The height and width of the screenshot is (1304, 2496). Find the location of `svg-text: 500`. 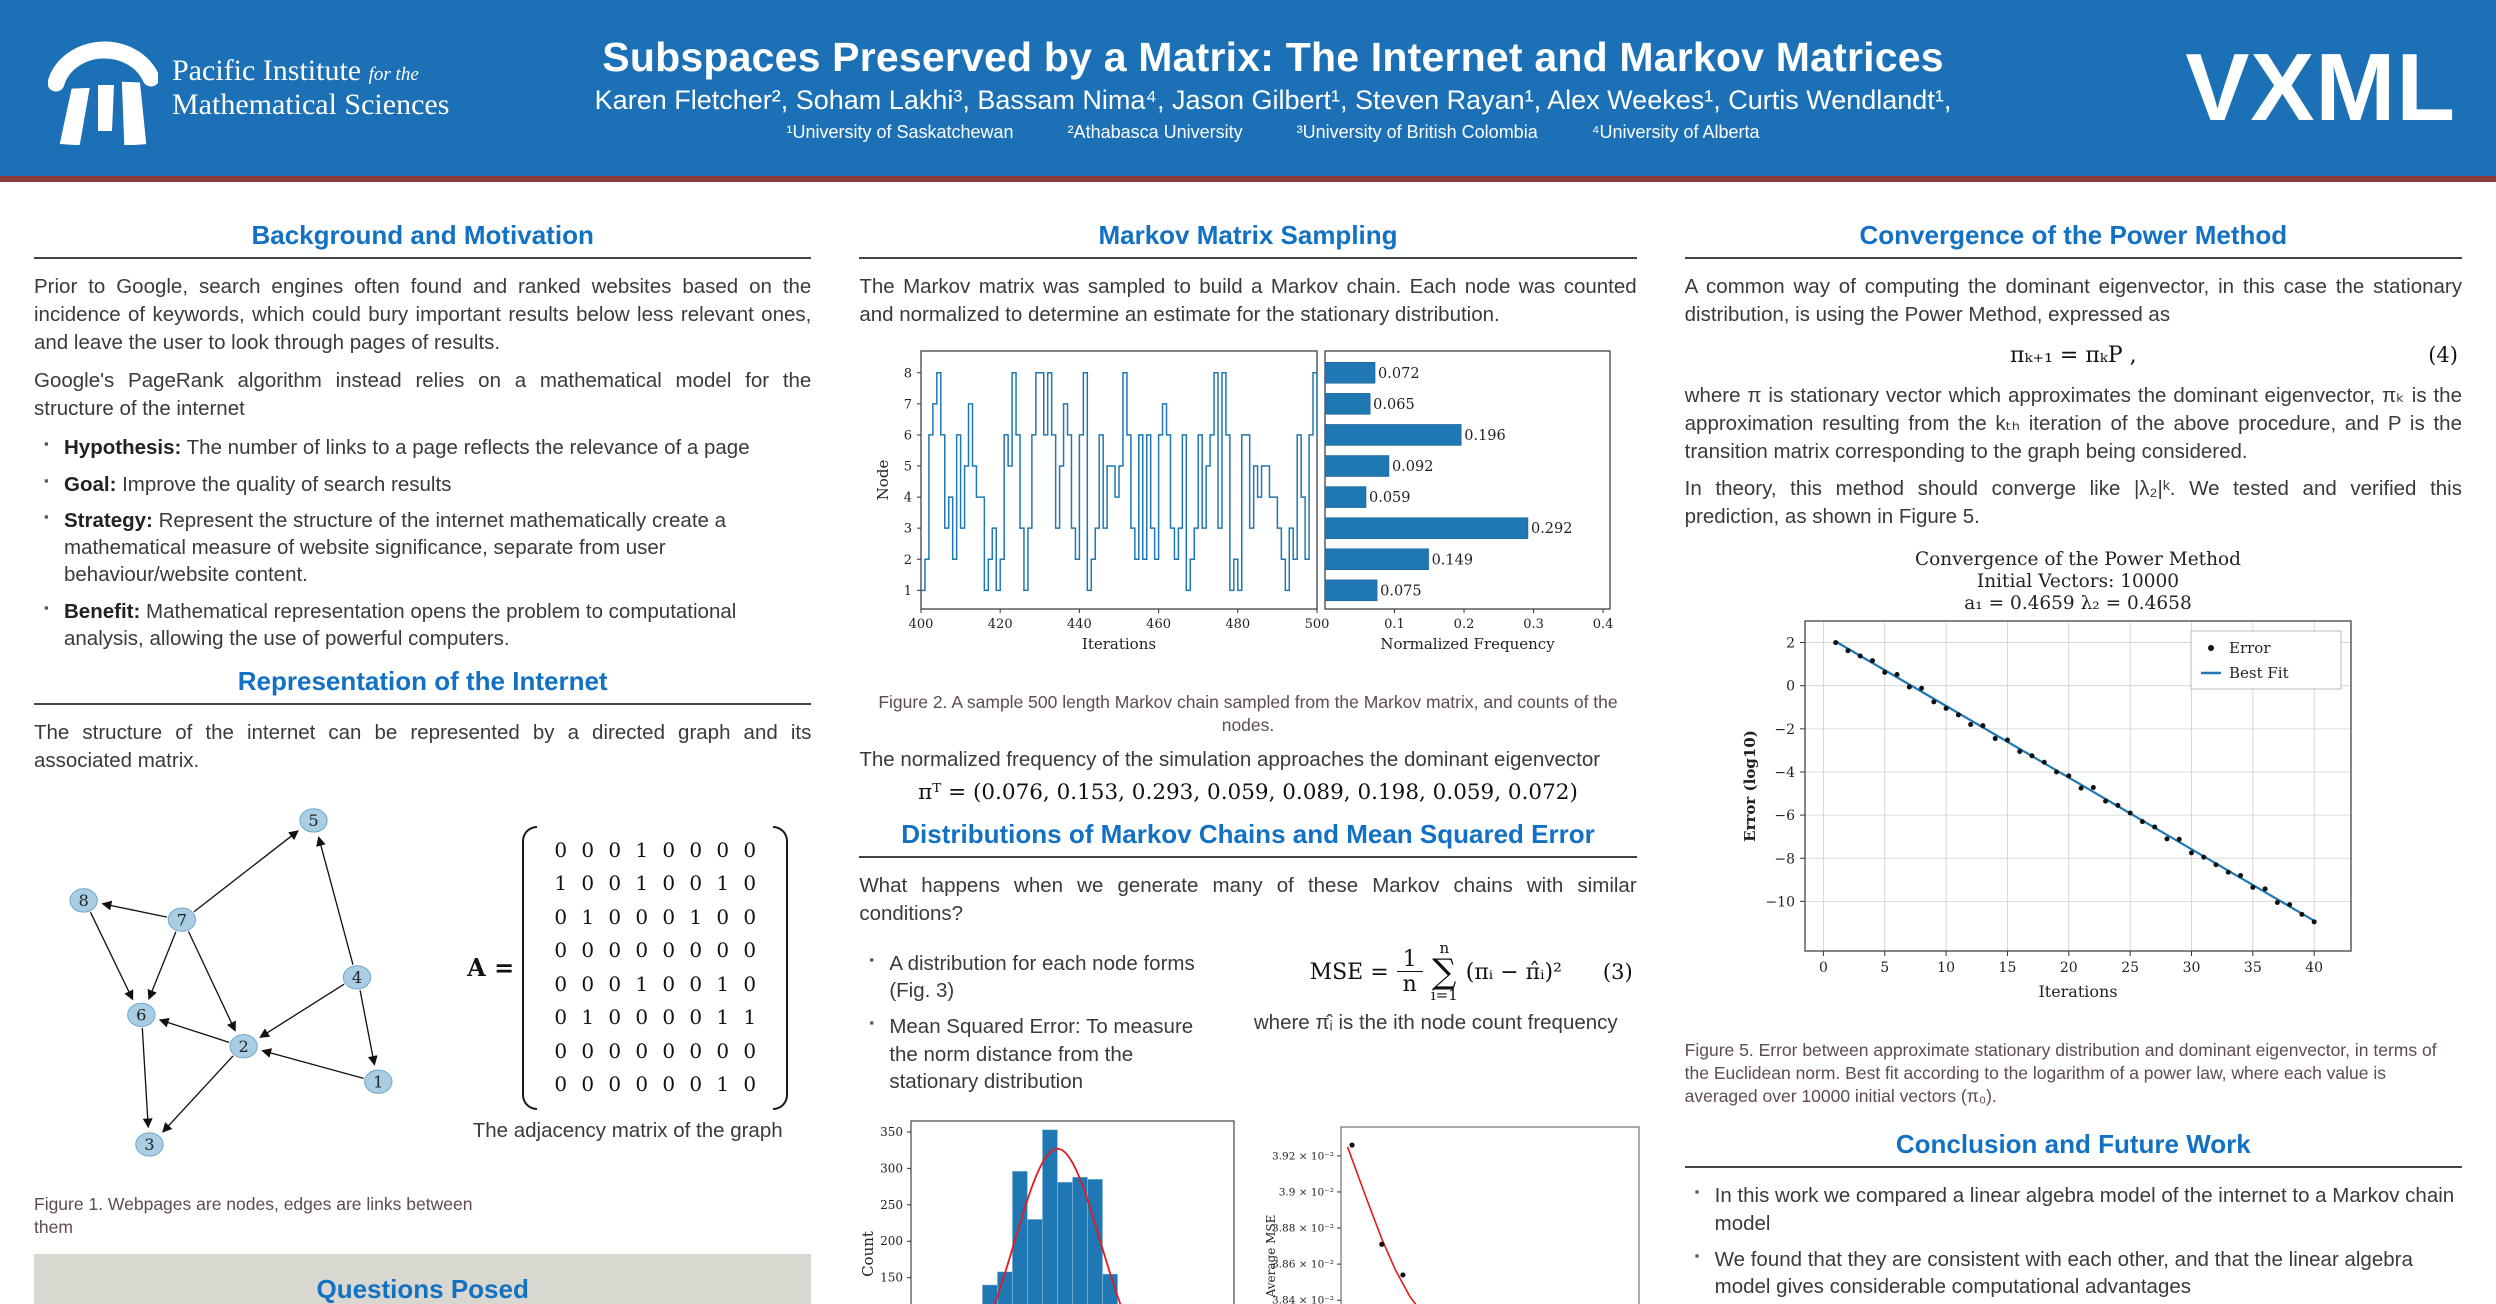

svg-text: 500 is located at coordinates (1317, 624).